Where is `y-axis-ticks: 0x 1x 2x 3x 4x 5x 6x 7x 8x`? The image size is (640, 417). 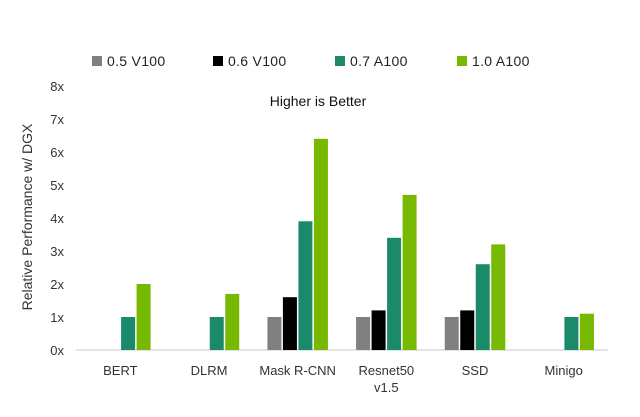
y-axis-ticks: 0x 1x 2x 3x 4x 5x 6x 7x 8x is located at coordinates (57, 218).